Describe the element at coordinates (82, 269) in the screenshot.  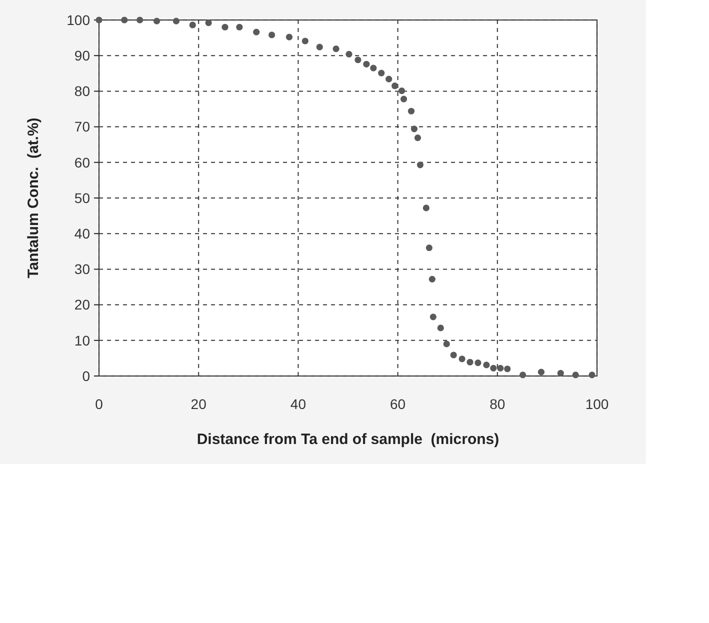
I see `y-tick-label: 30` at that location.